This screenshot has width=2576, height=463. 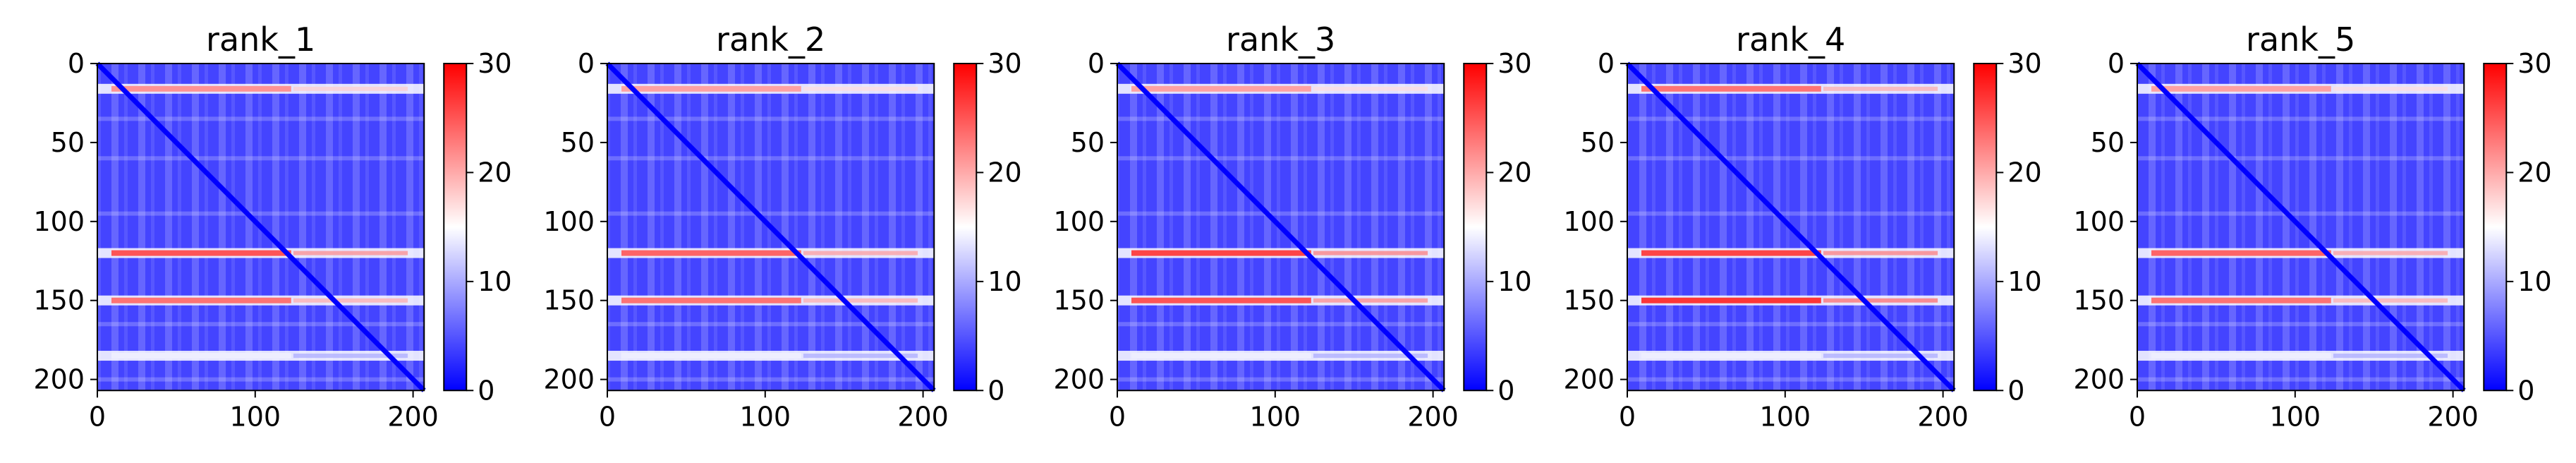 I want to click on panel-title: rank_3, so click(x=1280, y=39).